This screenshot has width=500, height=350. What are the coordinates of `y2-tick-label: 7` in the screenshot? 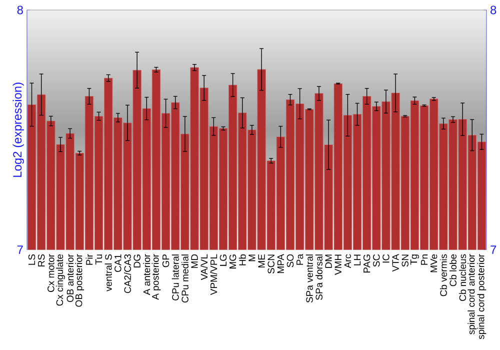 It's located at (493, 250).